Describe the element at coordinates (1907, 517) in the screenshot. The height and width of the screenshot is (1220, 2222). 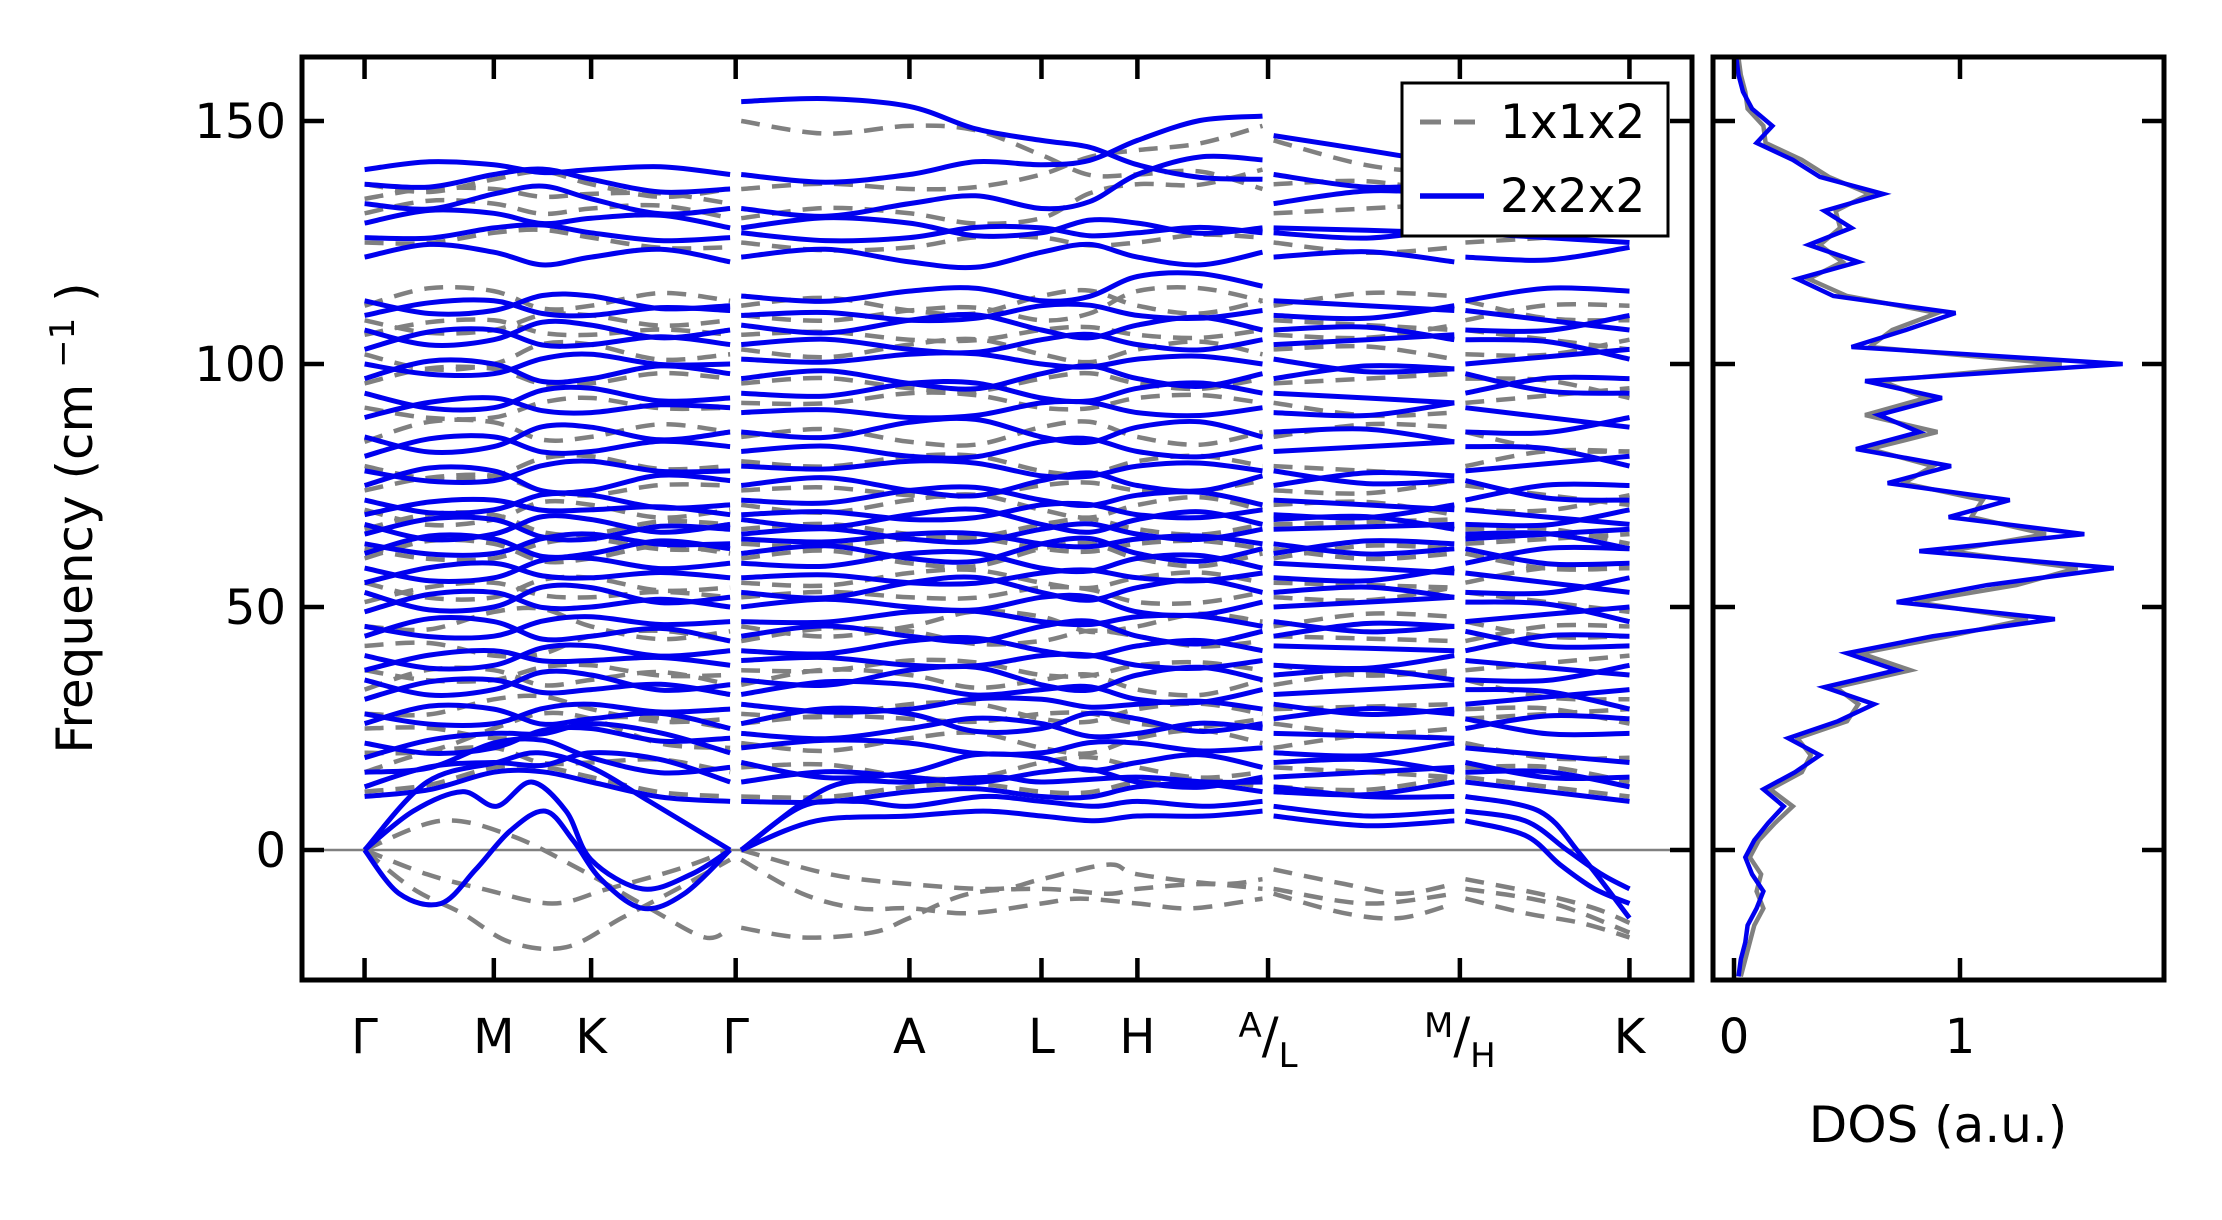
I see `dos-curve-1x1x2` at that location.